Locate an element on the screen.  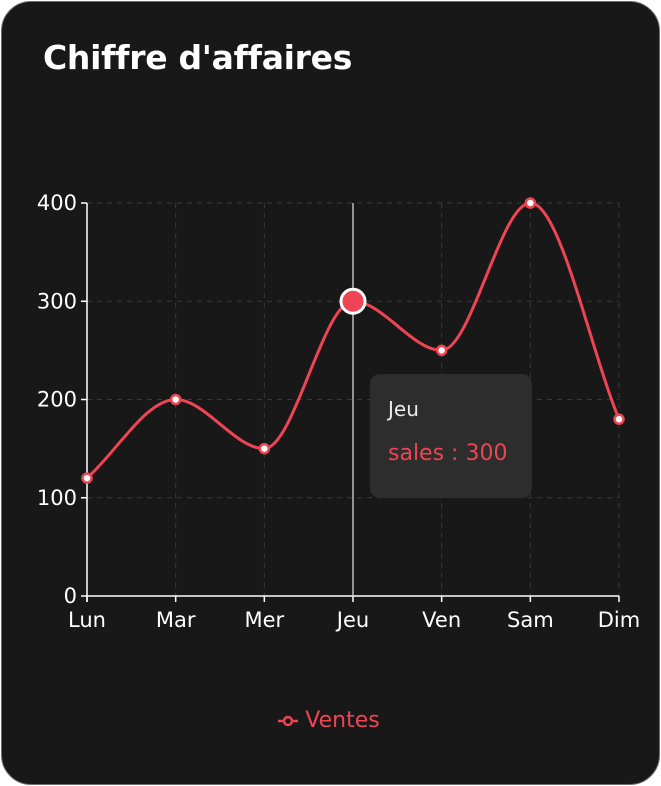
data-point-dim is located at coordinates (619, 419).